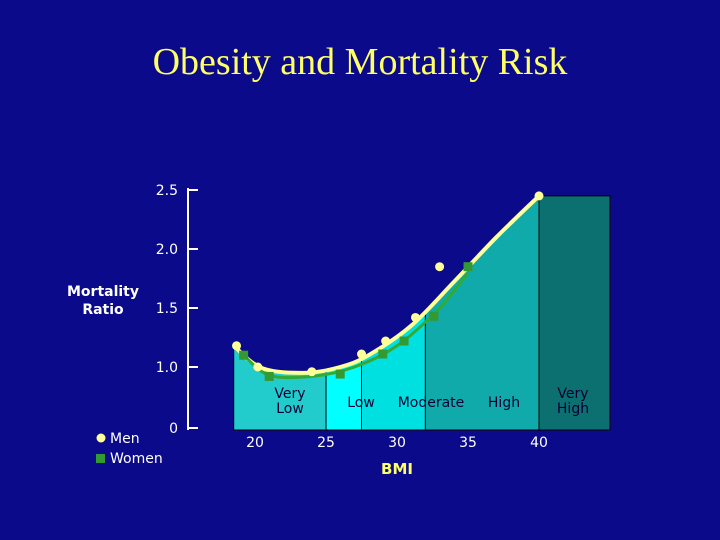 Image resolution: width=720 pixels, height=540 pixels. I want to click on y-tick-label: 2.5, so click(167, 191).